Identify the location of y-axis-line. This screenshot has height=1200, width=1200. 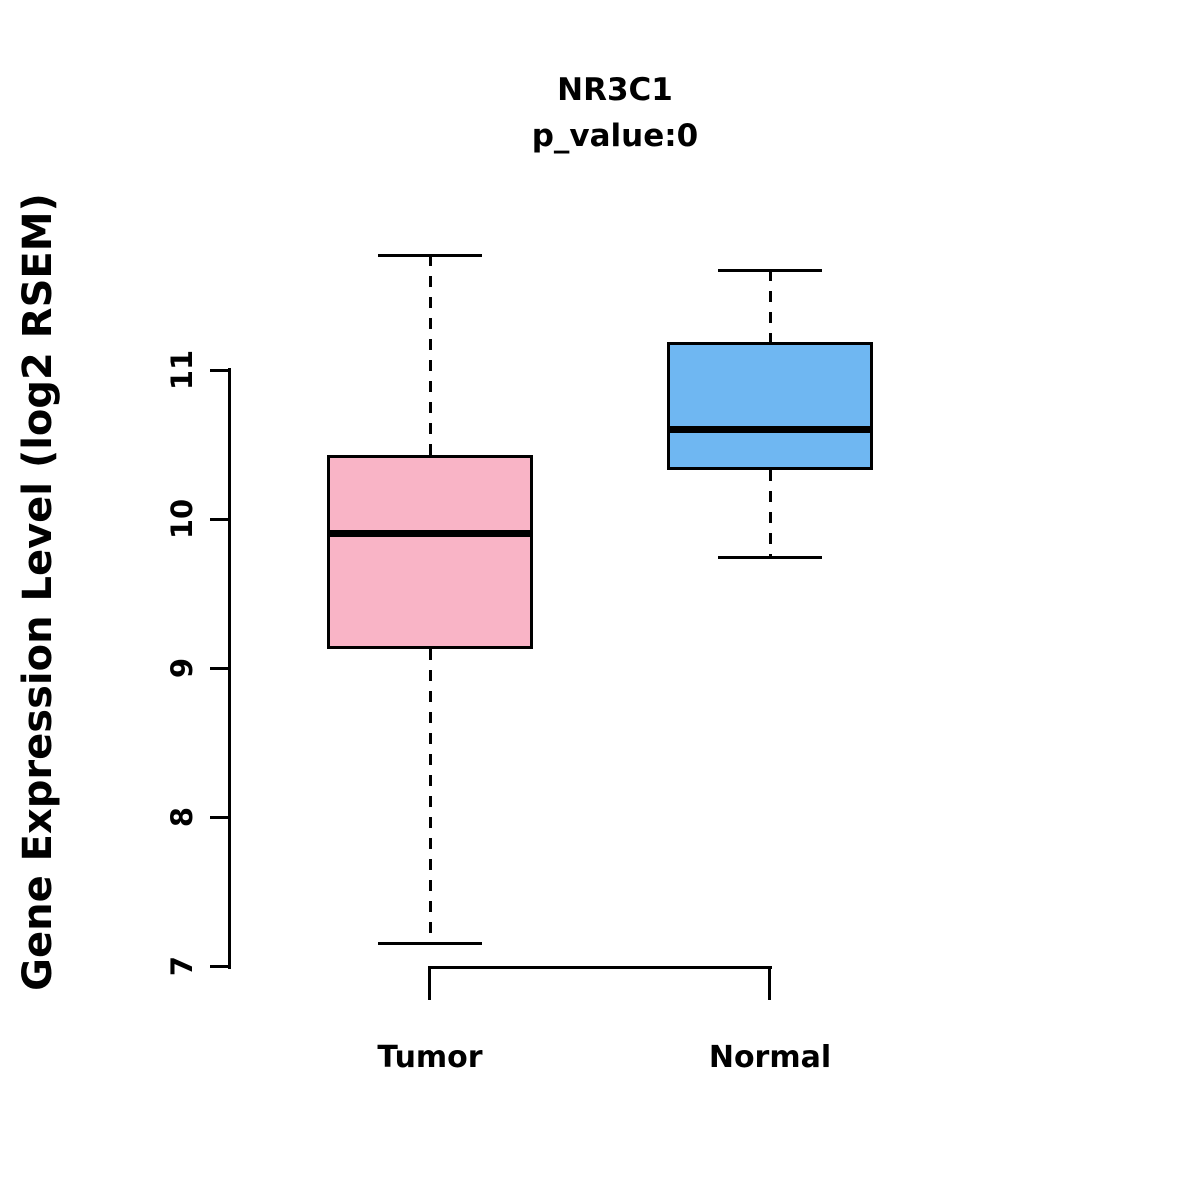
(229, 668).